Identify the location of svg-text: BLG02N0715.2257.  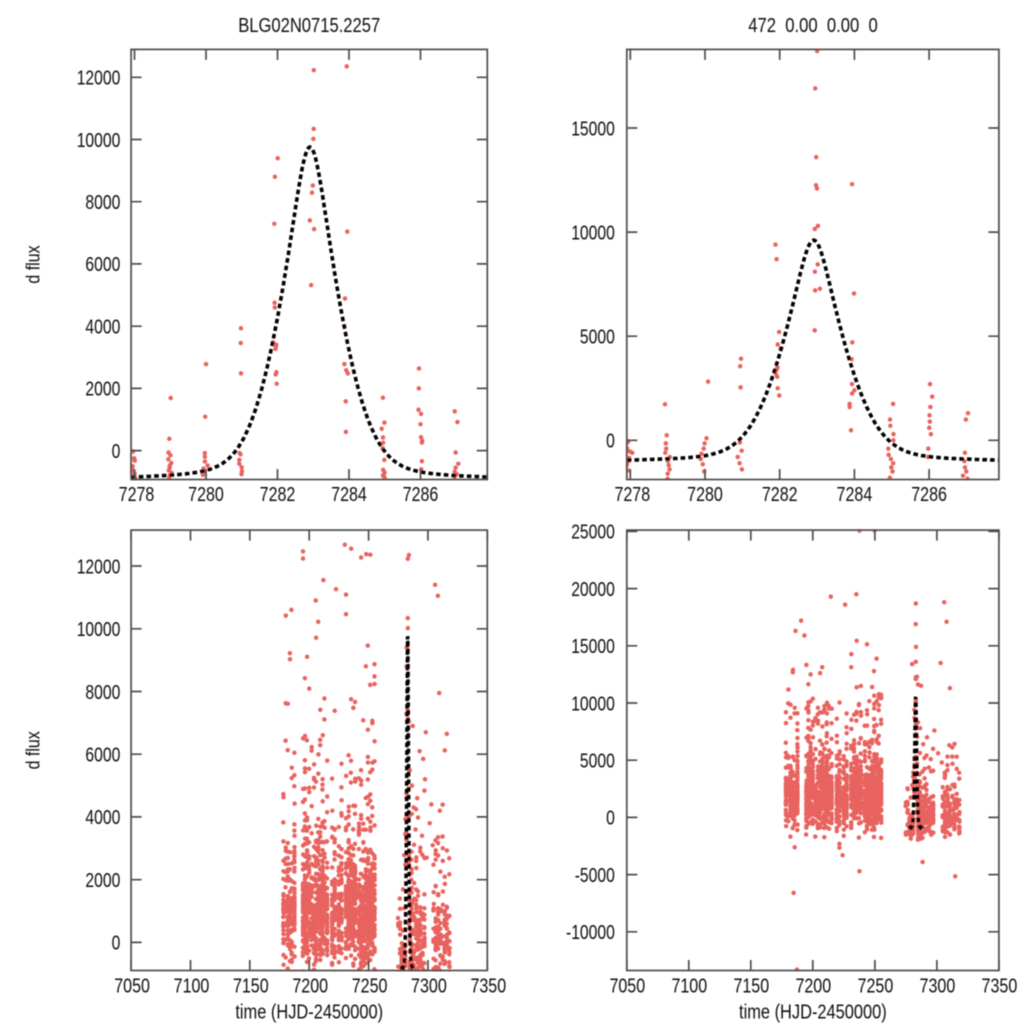
(309, 26).